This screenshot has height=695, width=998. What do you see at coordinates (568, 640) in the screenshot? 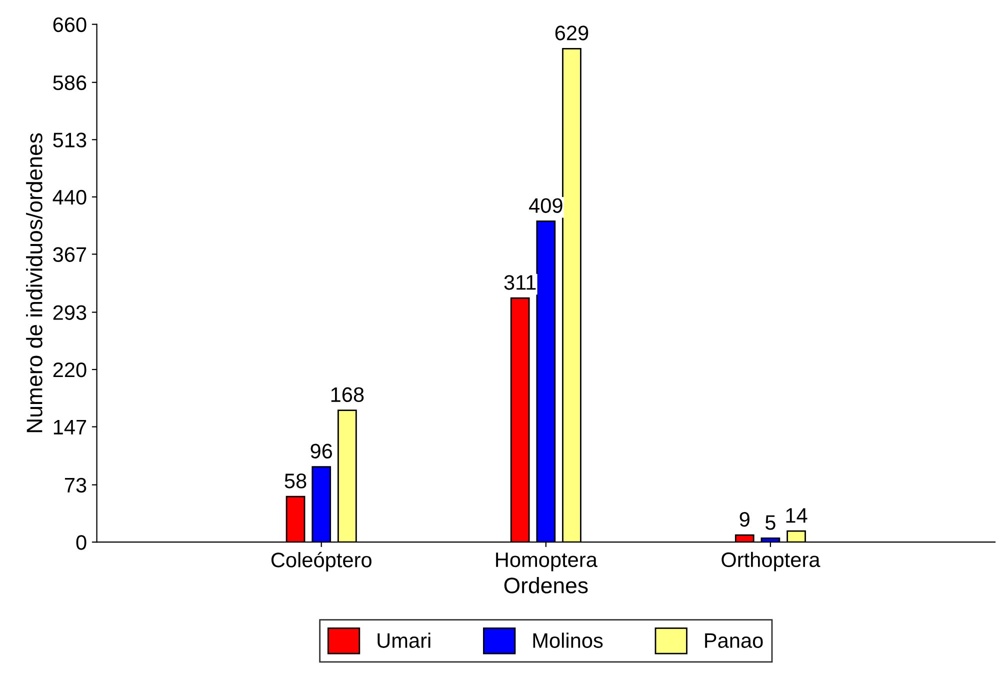
I see `legend-label: Molinos` at bounding box center [568, 640].